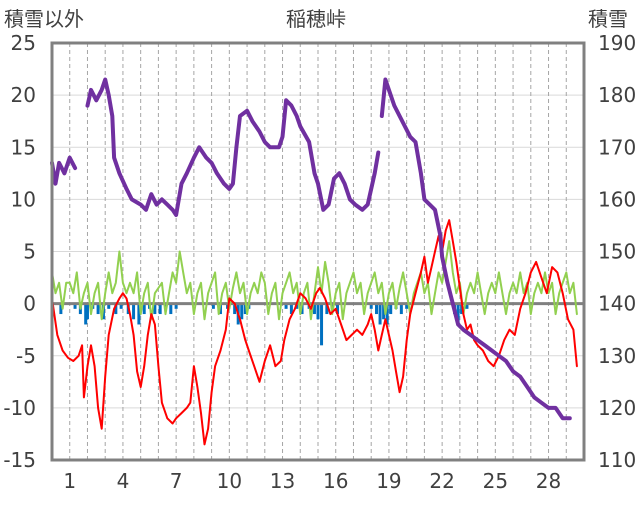  What do you see at coordinates (617, 304) in the screenshot?
I see `right-tick-label: 140` at bounding box center [617, 304].